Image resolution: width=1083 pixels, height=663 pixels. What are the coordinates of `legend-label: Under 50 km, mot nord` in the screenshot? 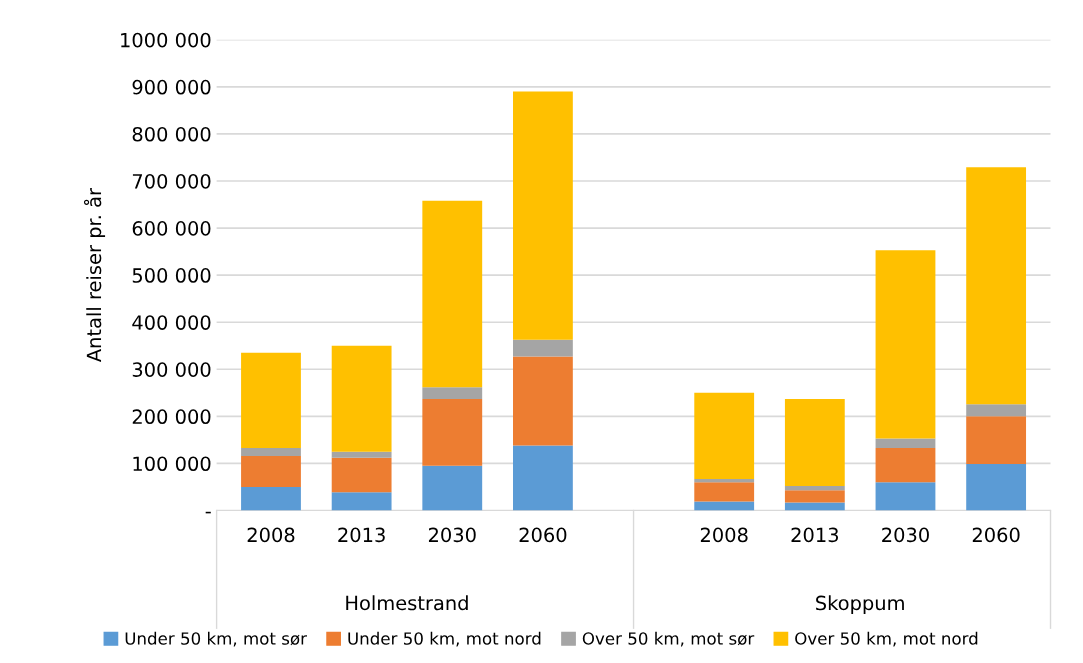 It's located at (444, 639).